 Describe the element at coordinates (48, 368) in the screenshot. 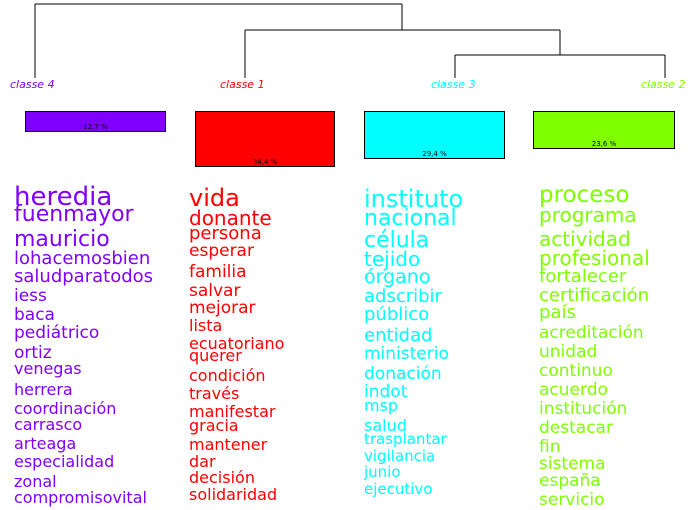

I see `word-label: venegas` at that location.